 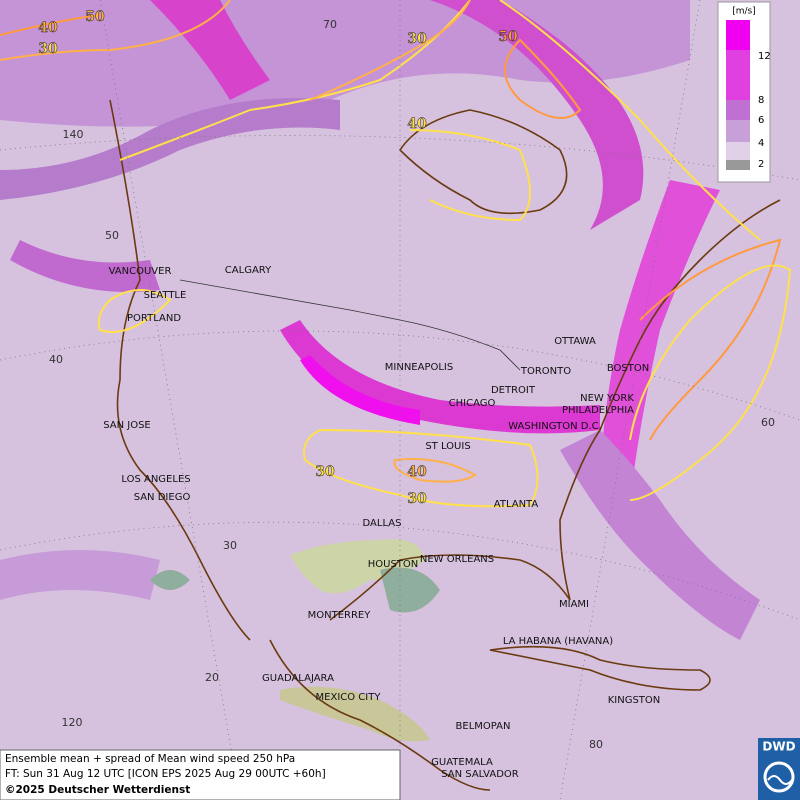 What do you see at coordinates (558, 641) in the screenshot?
I see `city-label: LA HABANA (HAVANA)` at bounding box center [558, 641].